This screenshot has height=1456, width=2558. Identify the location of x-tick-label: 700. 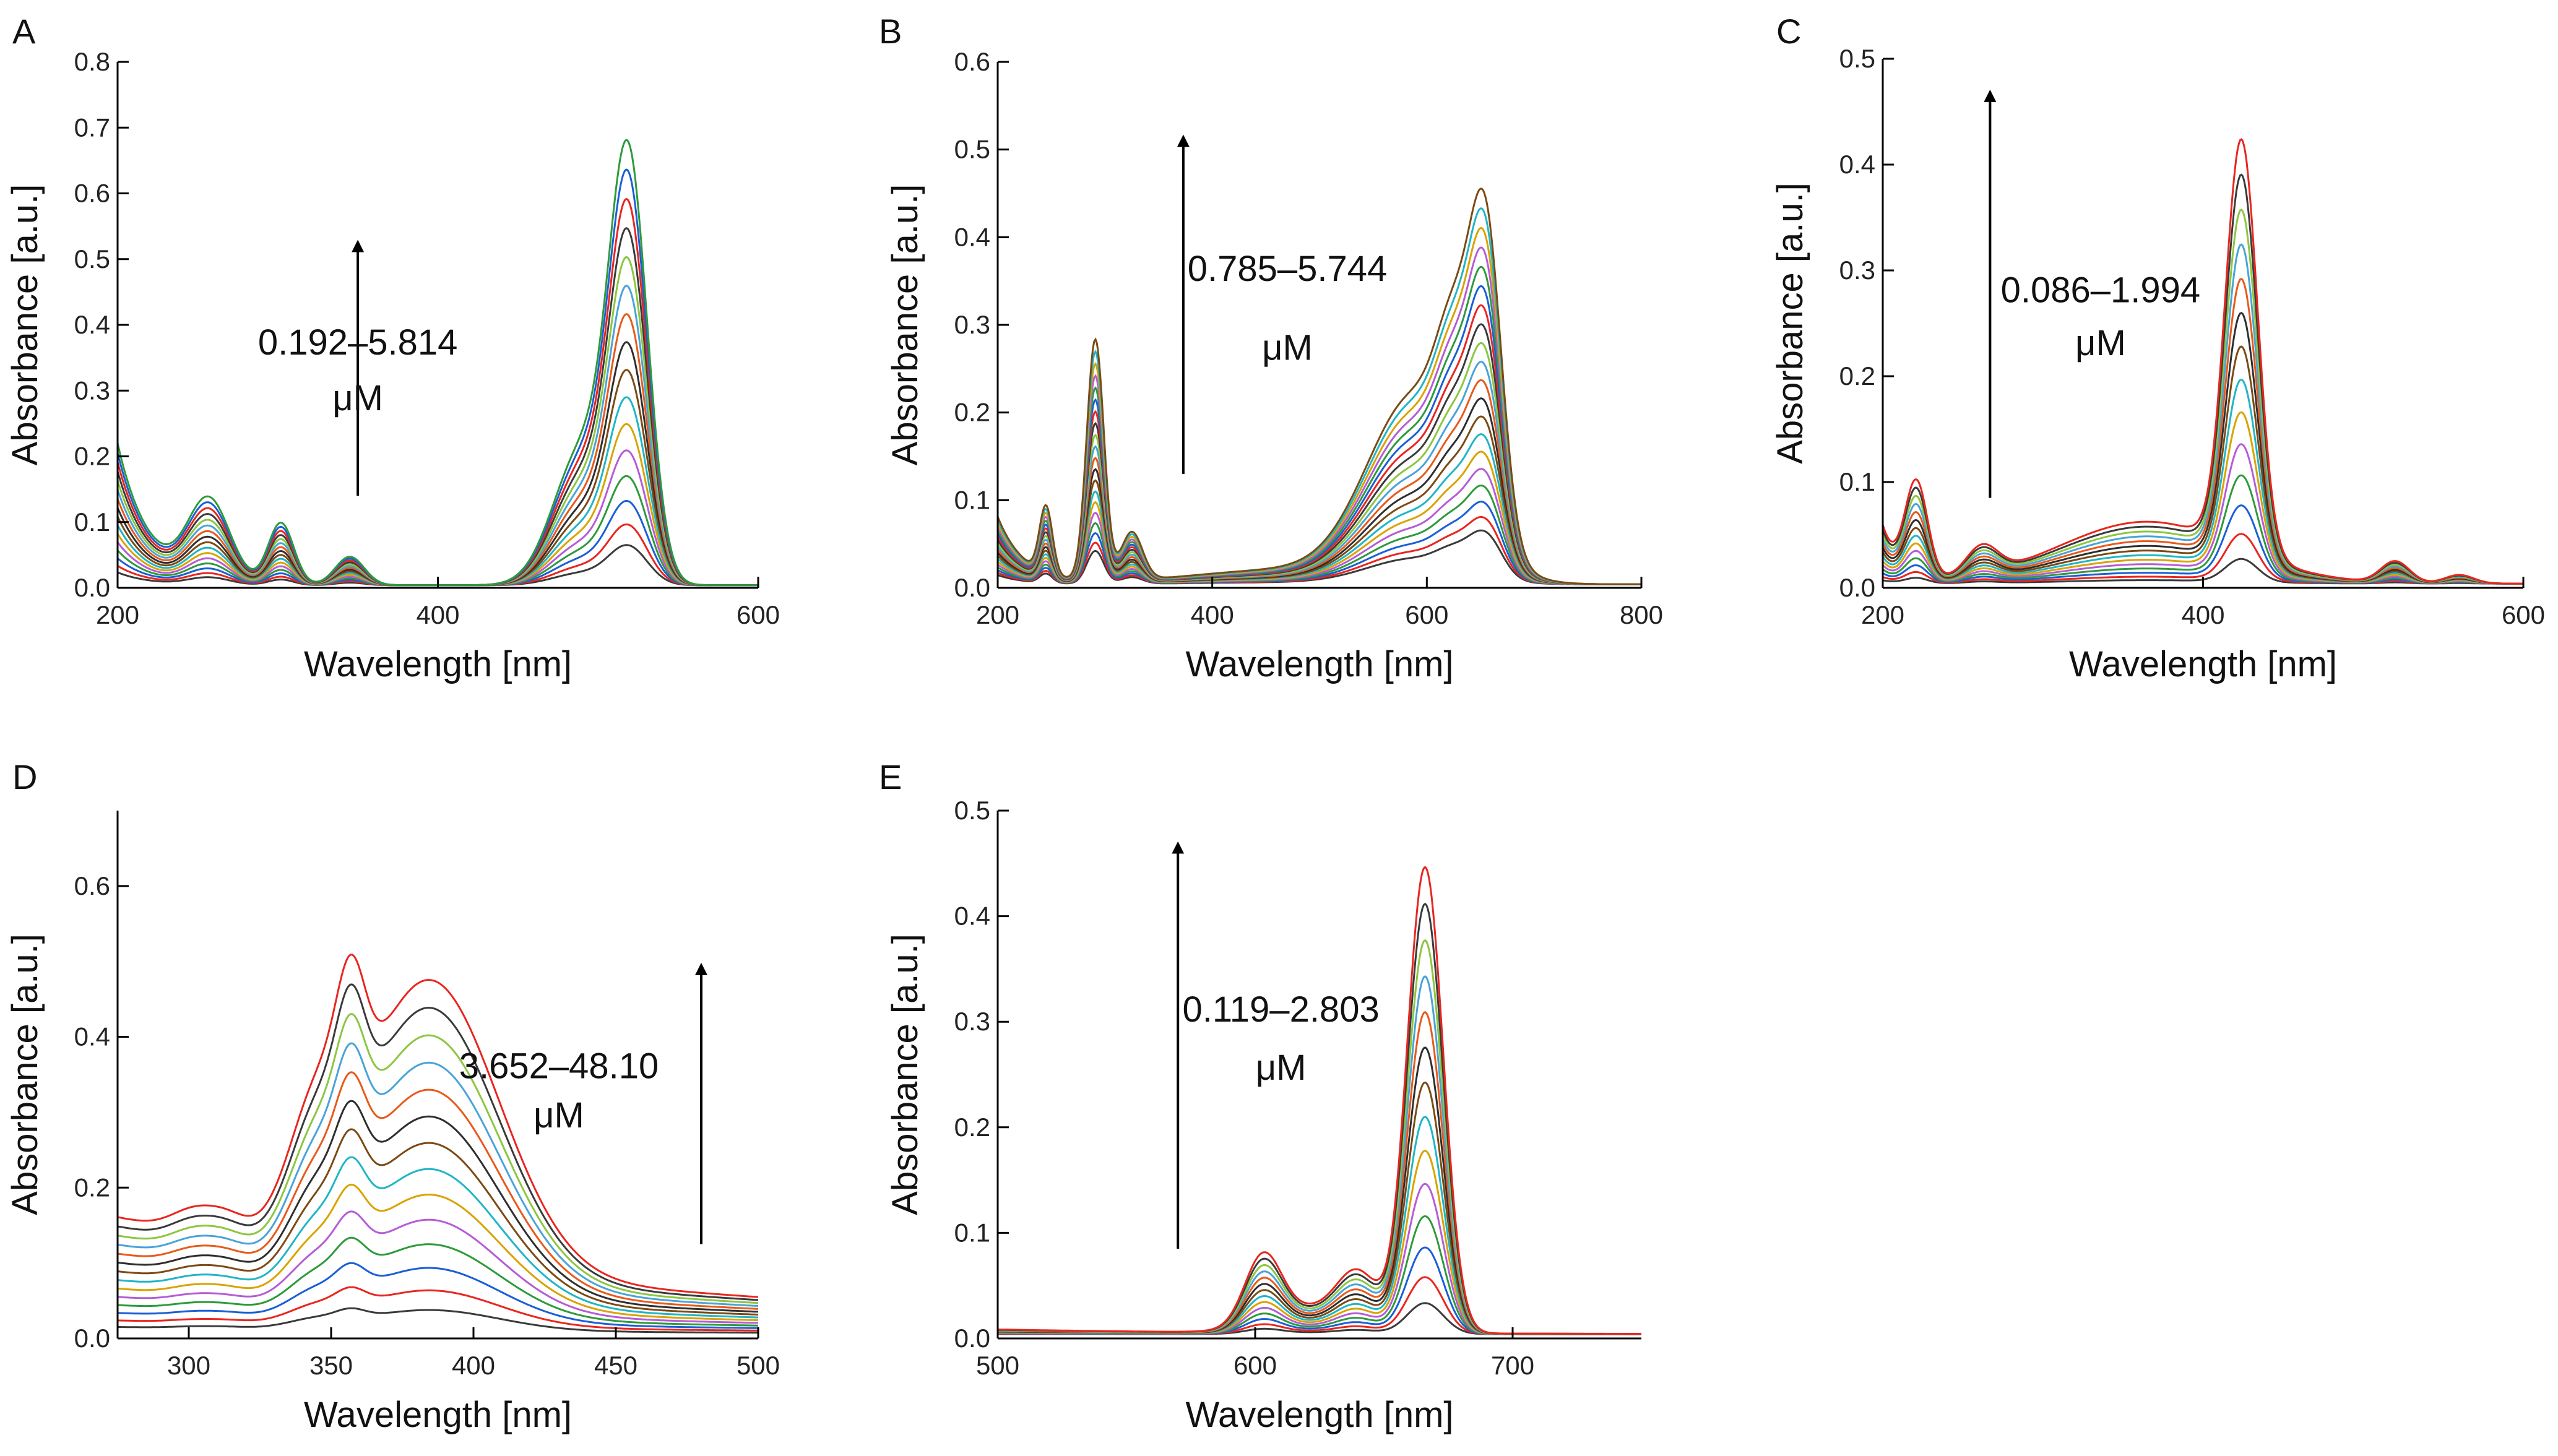
(1512, 1365).